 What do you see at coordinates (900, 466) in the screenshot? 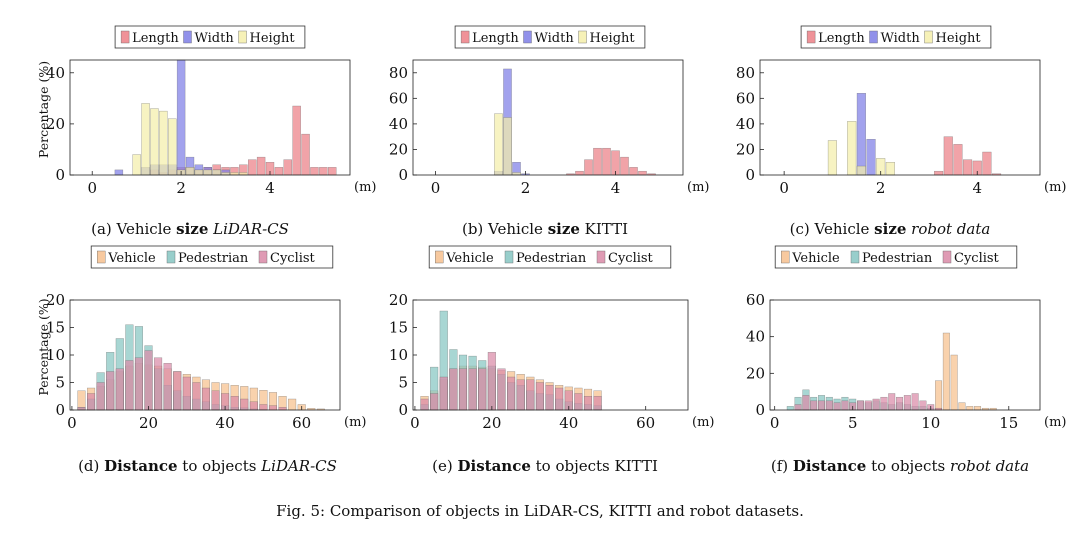
I see `caption-f: (f) Distance to objects robot data` at bounding box center [900, 466].